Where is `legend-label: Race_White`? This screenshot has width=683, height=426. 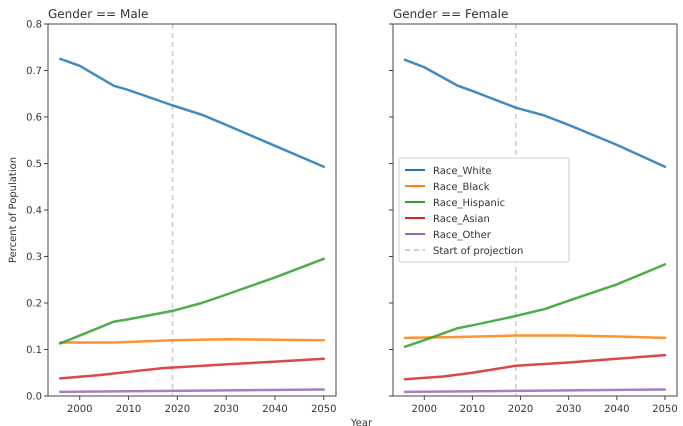
legend-label: Race_White is located at coordinates (462, 171).